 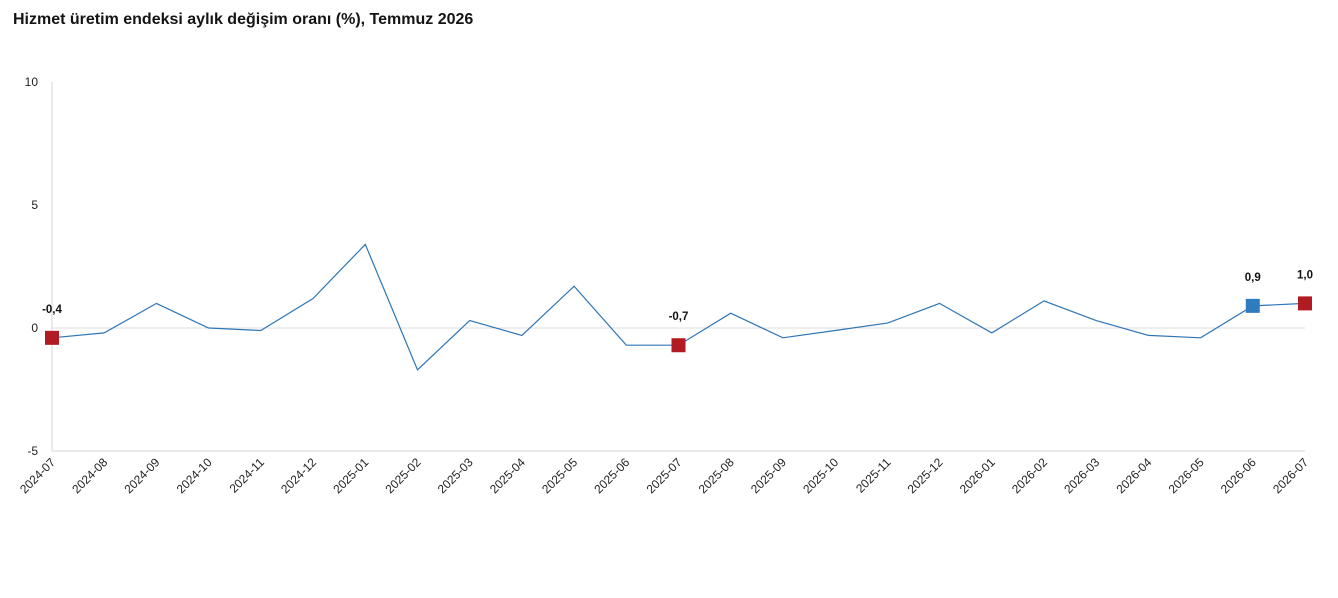 I want to click on x-tick-label: 2024-11, so click(x=247, y=475).